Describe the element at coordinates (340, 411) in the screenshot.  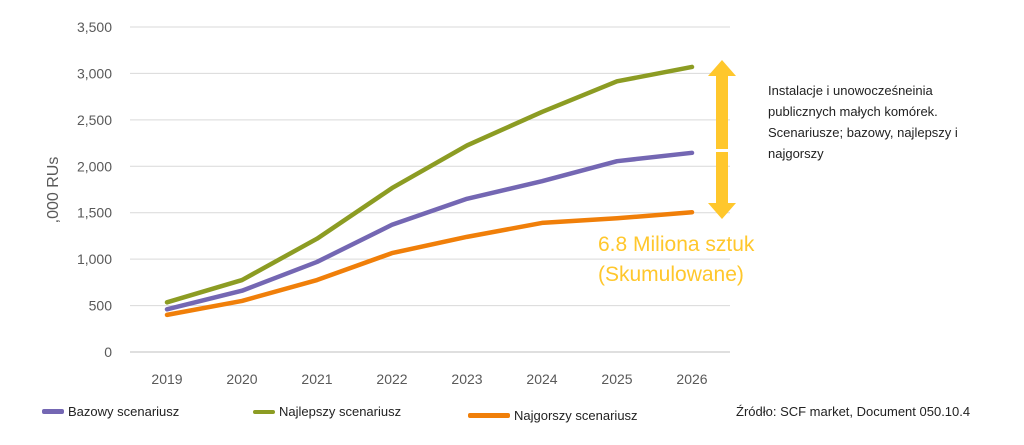
I see `legend-label: Najlepszy scenariusz` at that location.